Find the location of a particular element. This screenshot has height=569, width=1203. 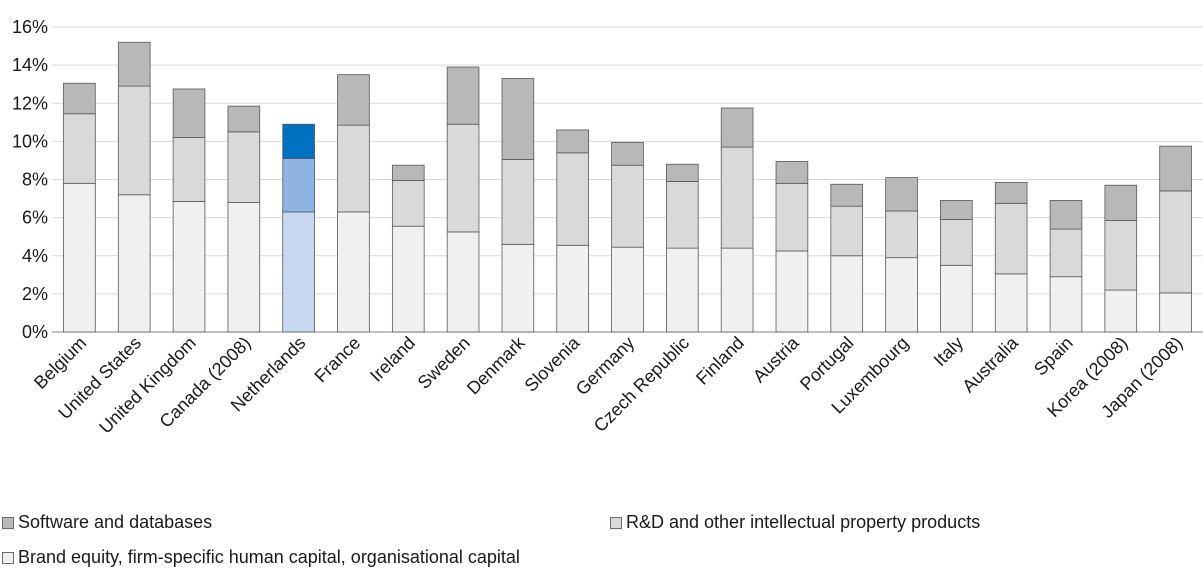

y-tick-label: 8% is located at coordinates (35, 180).